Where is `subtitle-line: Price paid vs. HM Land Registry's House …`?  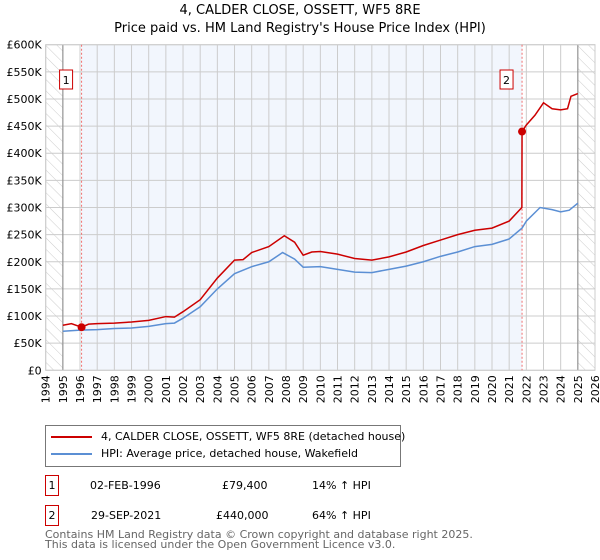
subtitle-line: Price paid vs. HM Land Registry's House … is located at coordinates (300, 28).